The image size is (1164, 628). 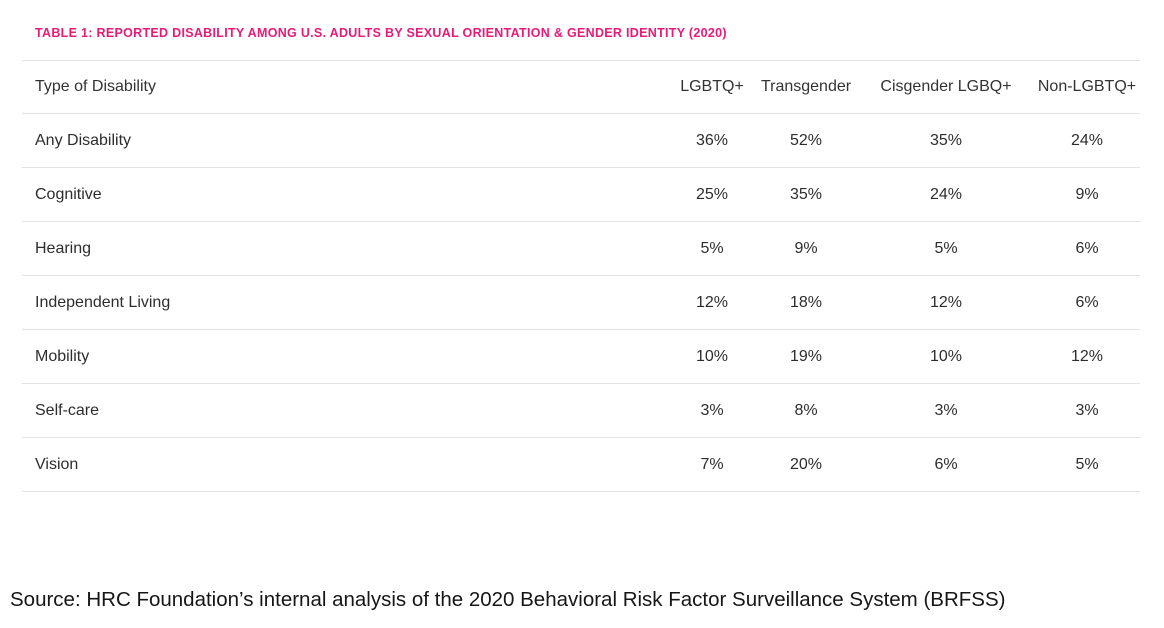 What do you see at coordinates (712, 194) in the screenshot?
I see `value-cell: 25%` at bounding box center [712, 194].